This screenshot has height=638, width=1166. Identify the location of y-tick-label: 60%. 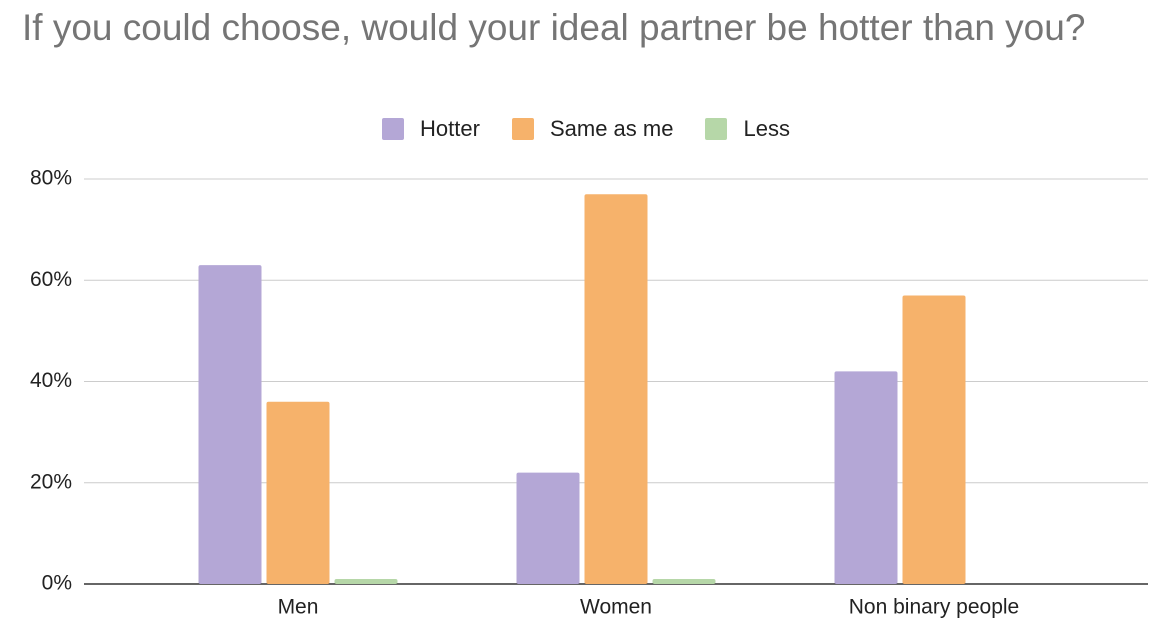
(51, 279).